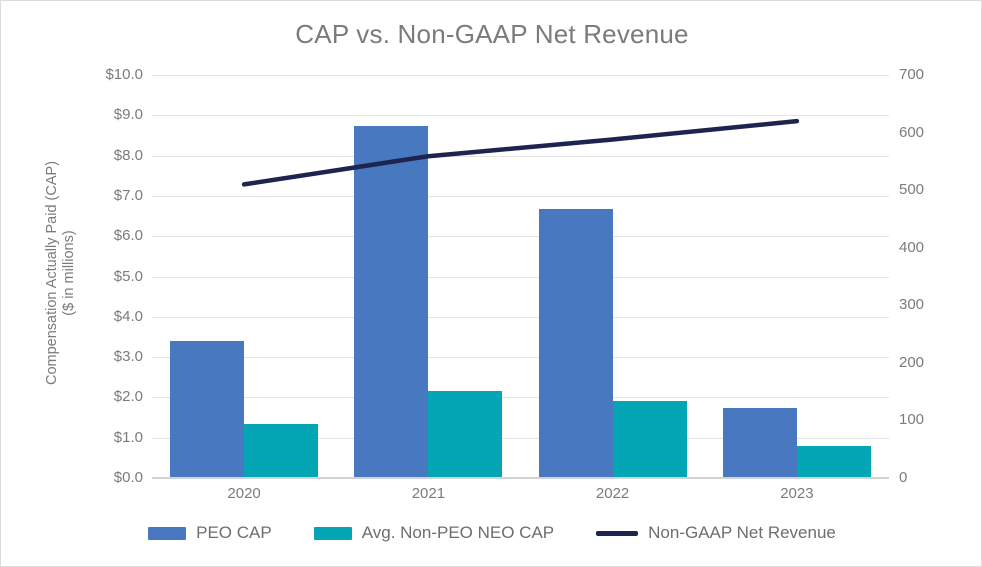 The width and height of the screenshot is (982, 567). What do you see at coordinates (128, 155) in the screenshot?
I see `y-axis-left-tick-label: $8.0` at bounding box center [128, 155].